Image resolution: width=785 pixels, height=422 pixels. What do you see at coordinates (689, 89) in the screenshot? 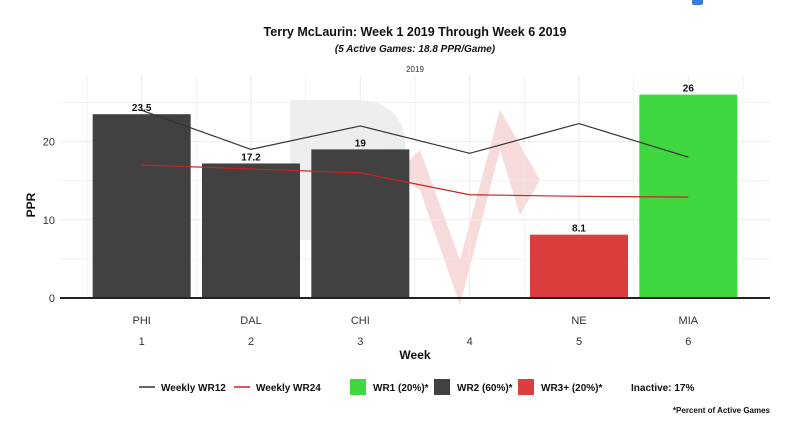
I see `bar-value-label: 26` at bounding box center [689, 89].